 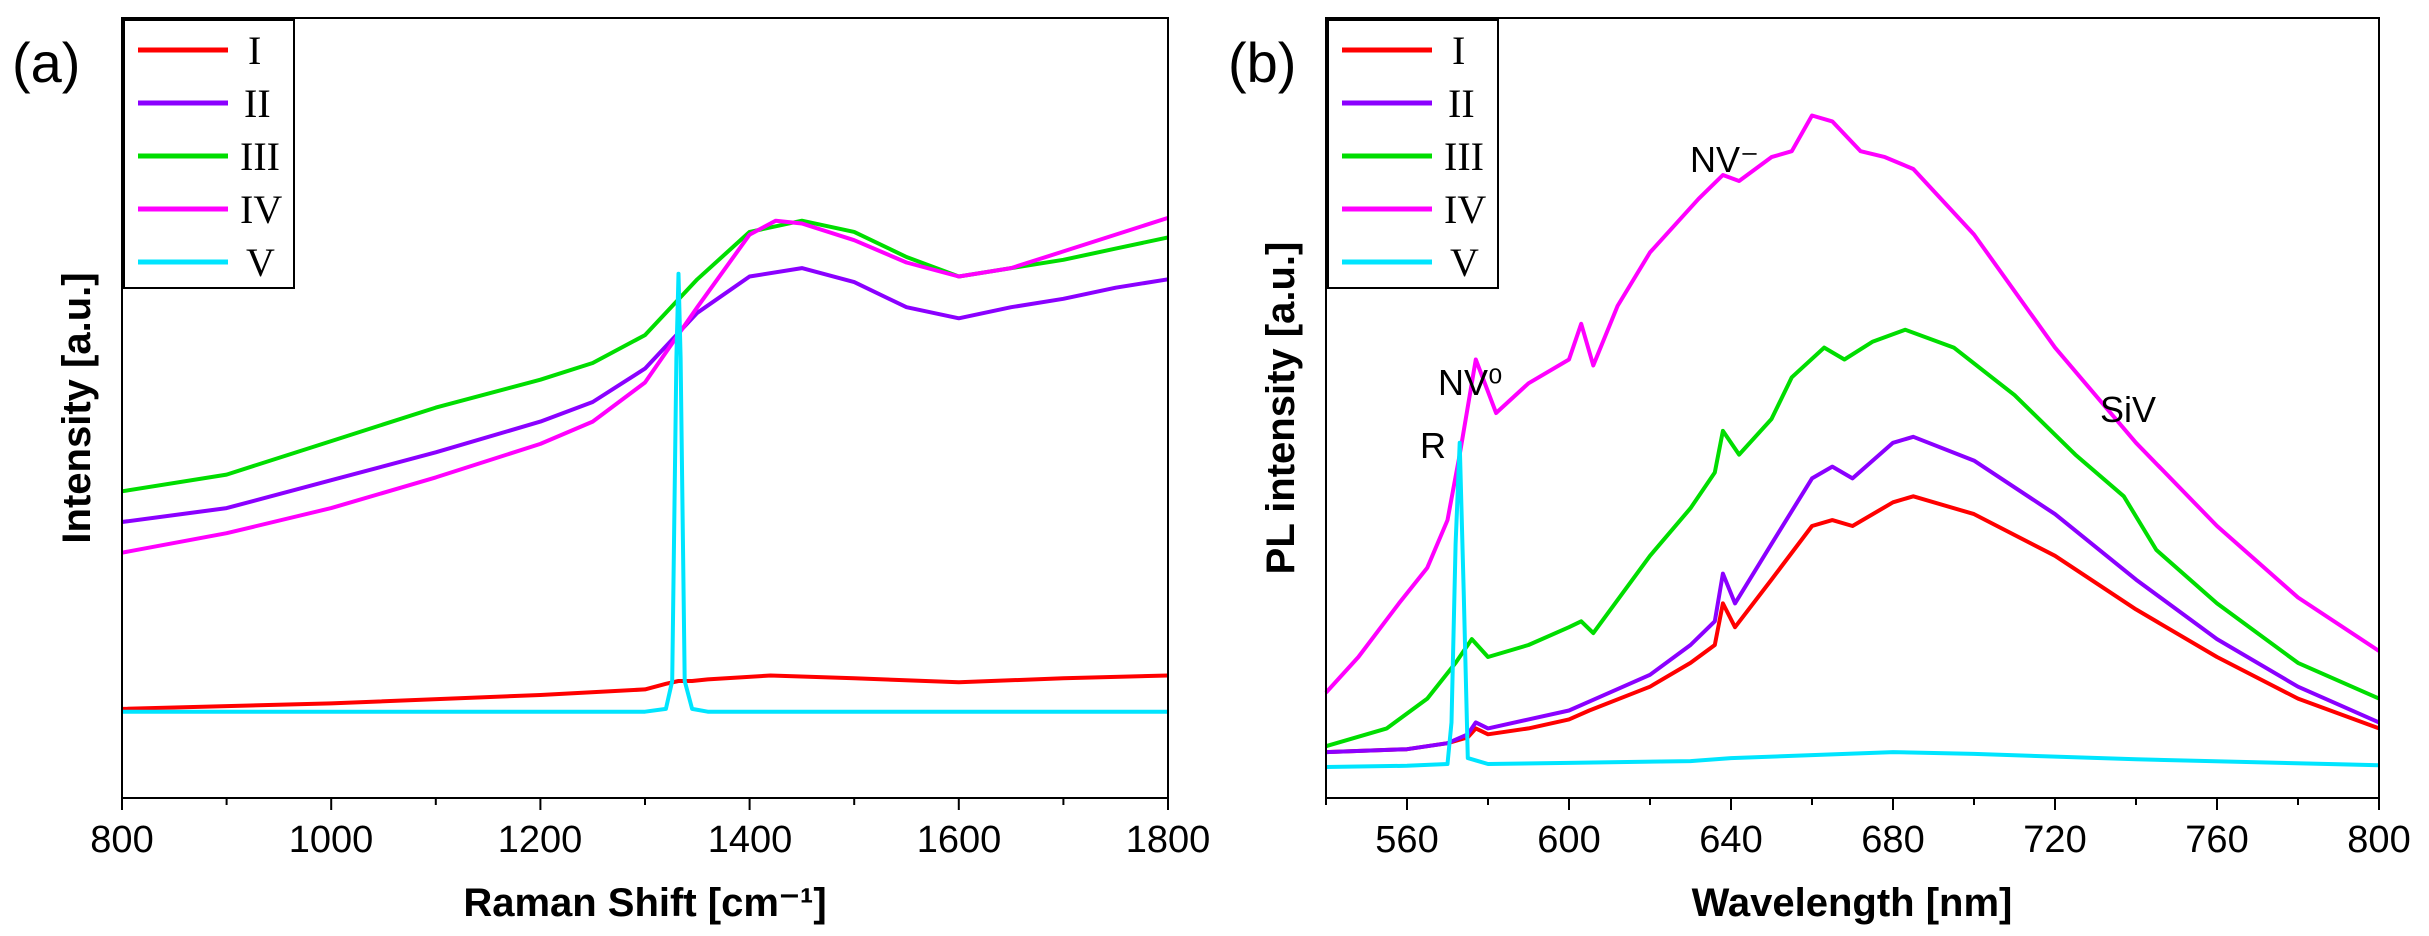 What do you see at coordinates (644, 903) in the screenshot?
I see `x-axis-title-a: Raman Shift [cm⁻¹]` at bounding box center [644, 903].